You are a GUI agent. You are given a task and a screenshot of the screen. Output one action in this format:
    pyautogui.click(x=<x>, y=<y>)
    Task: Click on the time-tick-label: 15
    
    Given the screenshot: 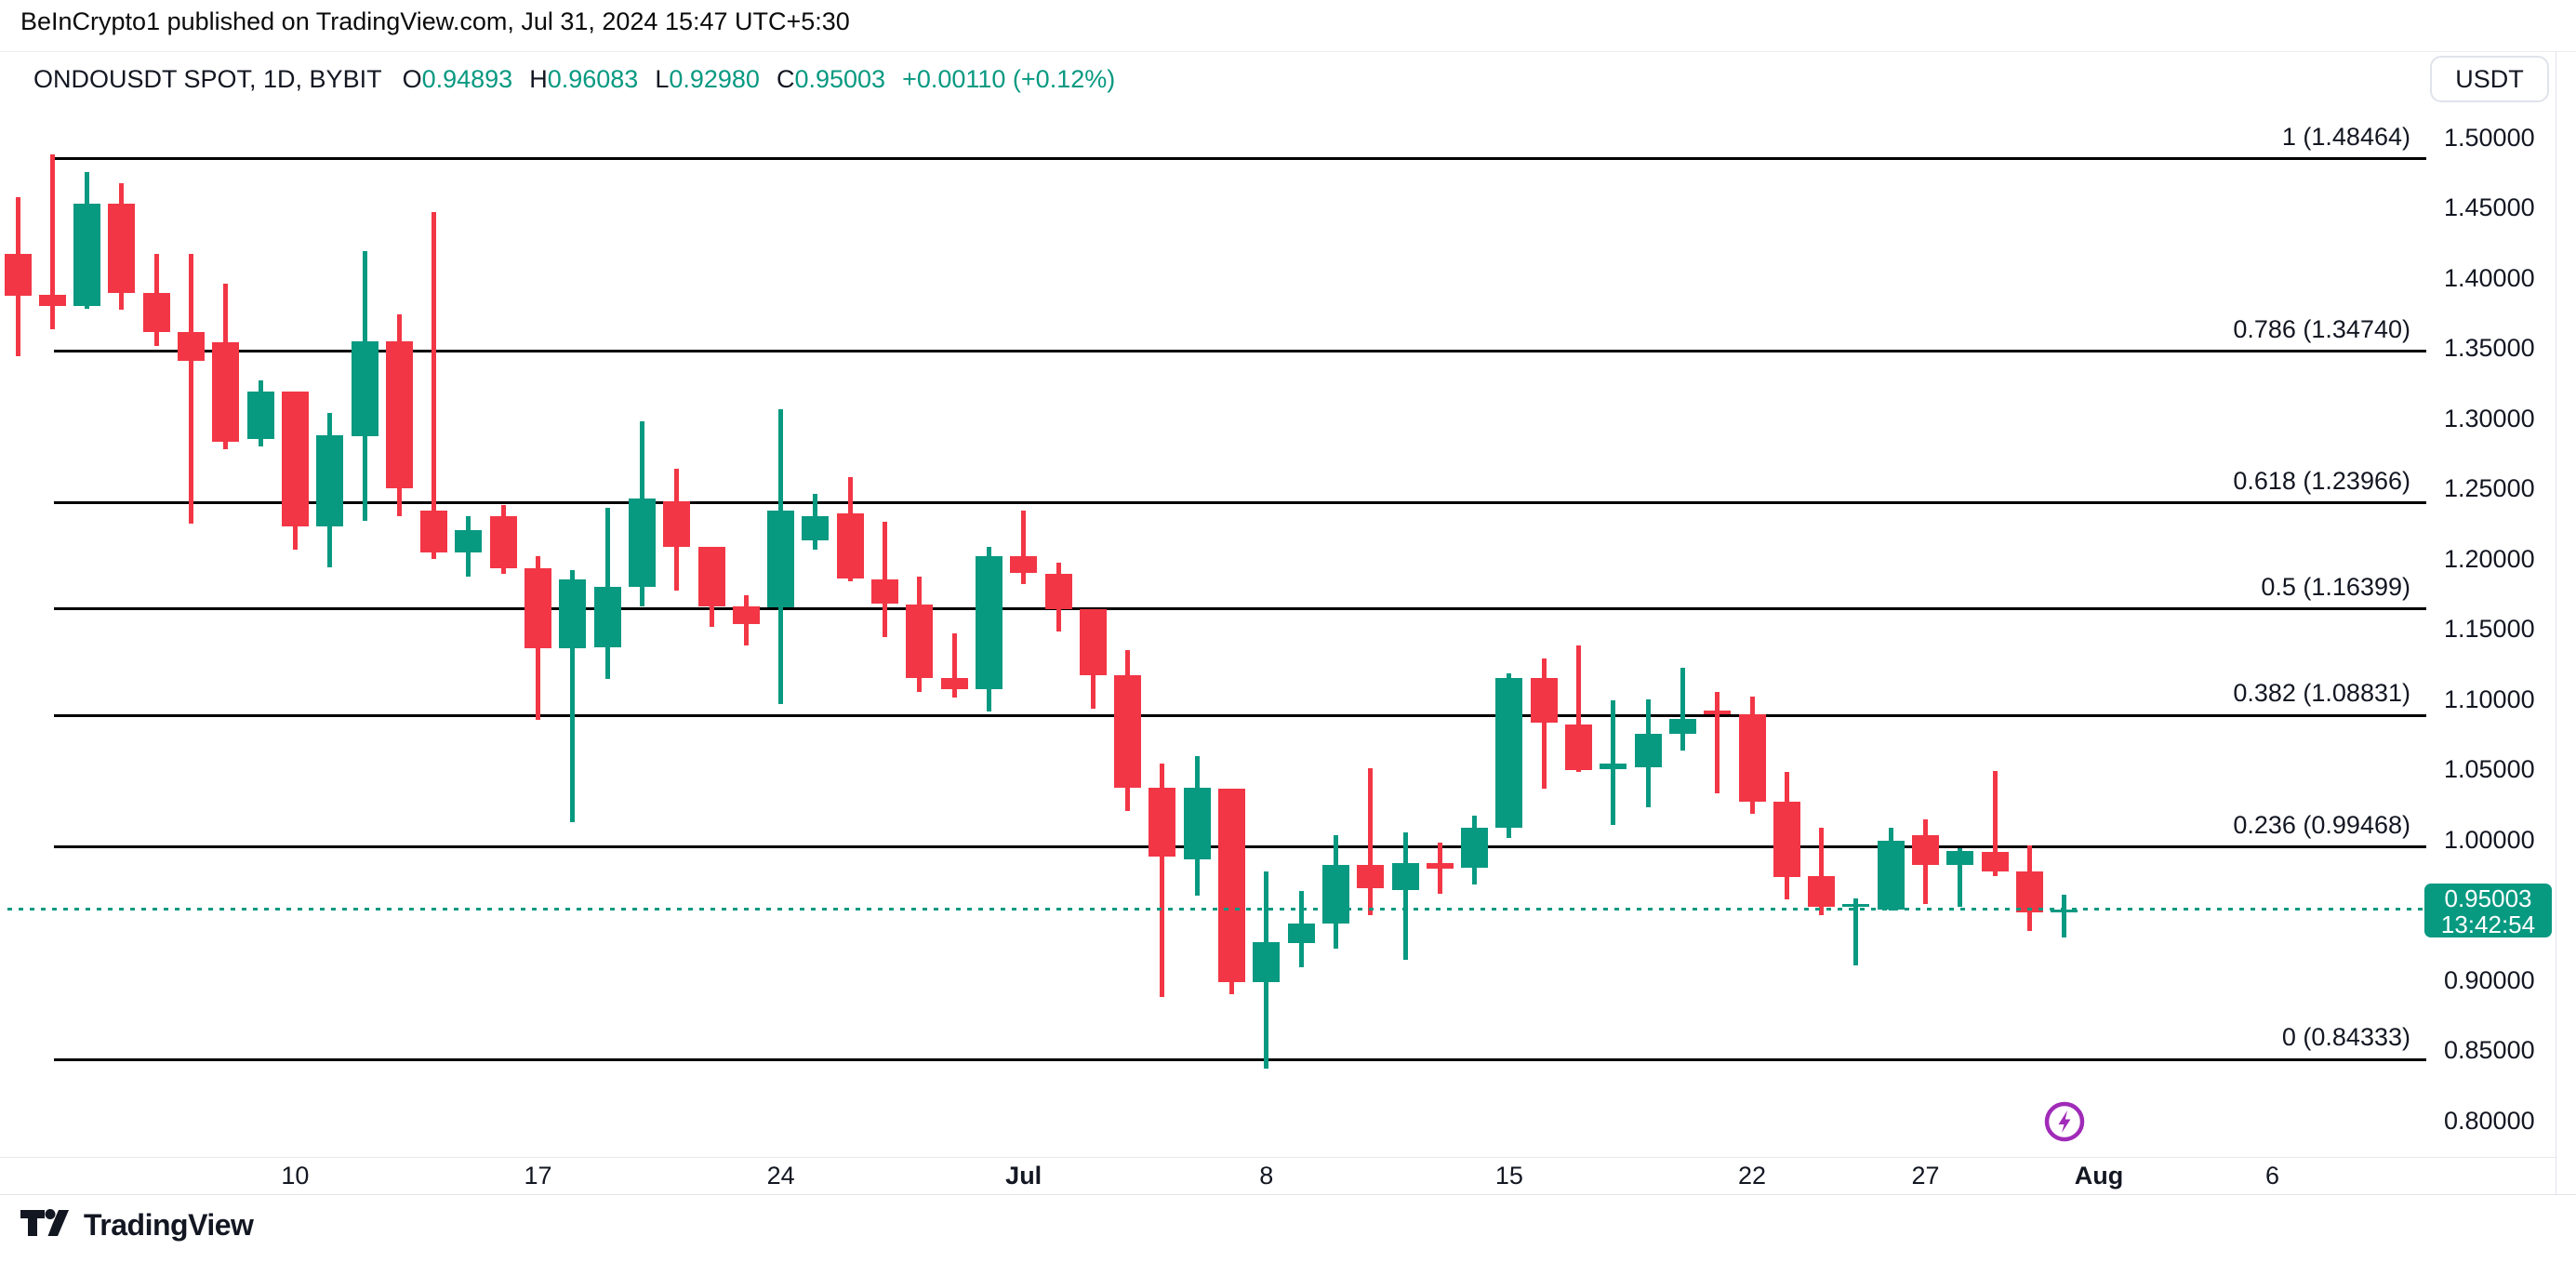 What is the action you would take?
    pyautogui.click(x=1508, y=1176)
    